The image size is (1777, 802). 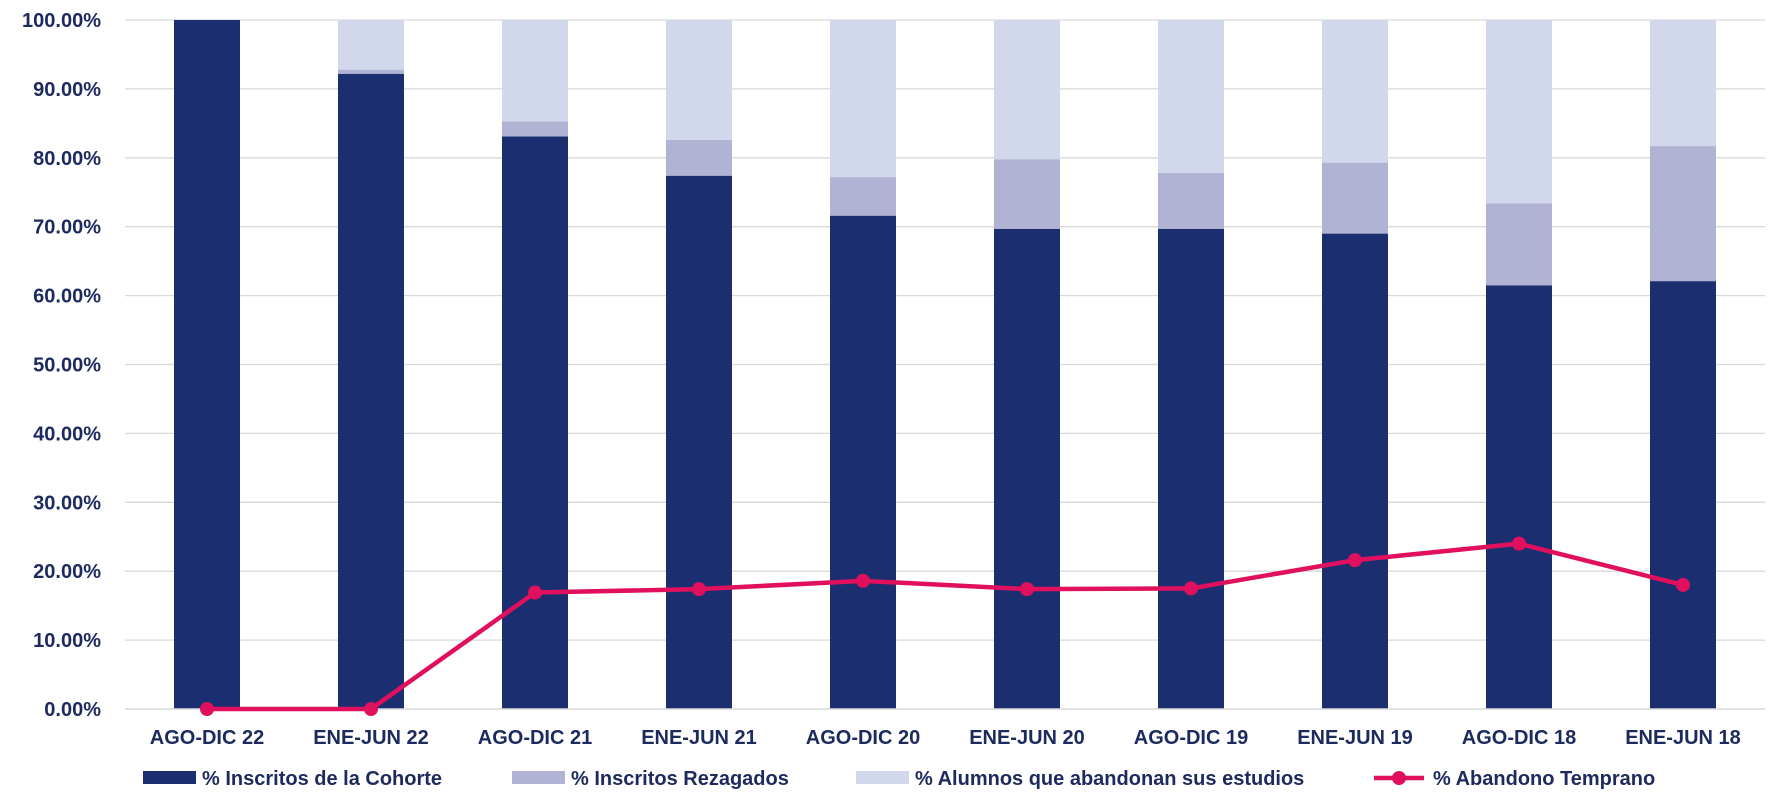 What do you see at coordinates (207, 738) in the screenshot?
I see `x-tick-label: AGO-DIC 22` at bounding box center [207, 738].